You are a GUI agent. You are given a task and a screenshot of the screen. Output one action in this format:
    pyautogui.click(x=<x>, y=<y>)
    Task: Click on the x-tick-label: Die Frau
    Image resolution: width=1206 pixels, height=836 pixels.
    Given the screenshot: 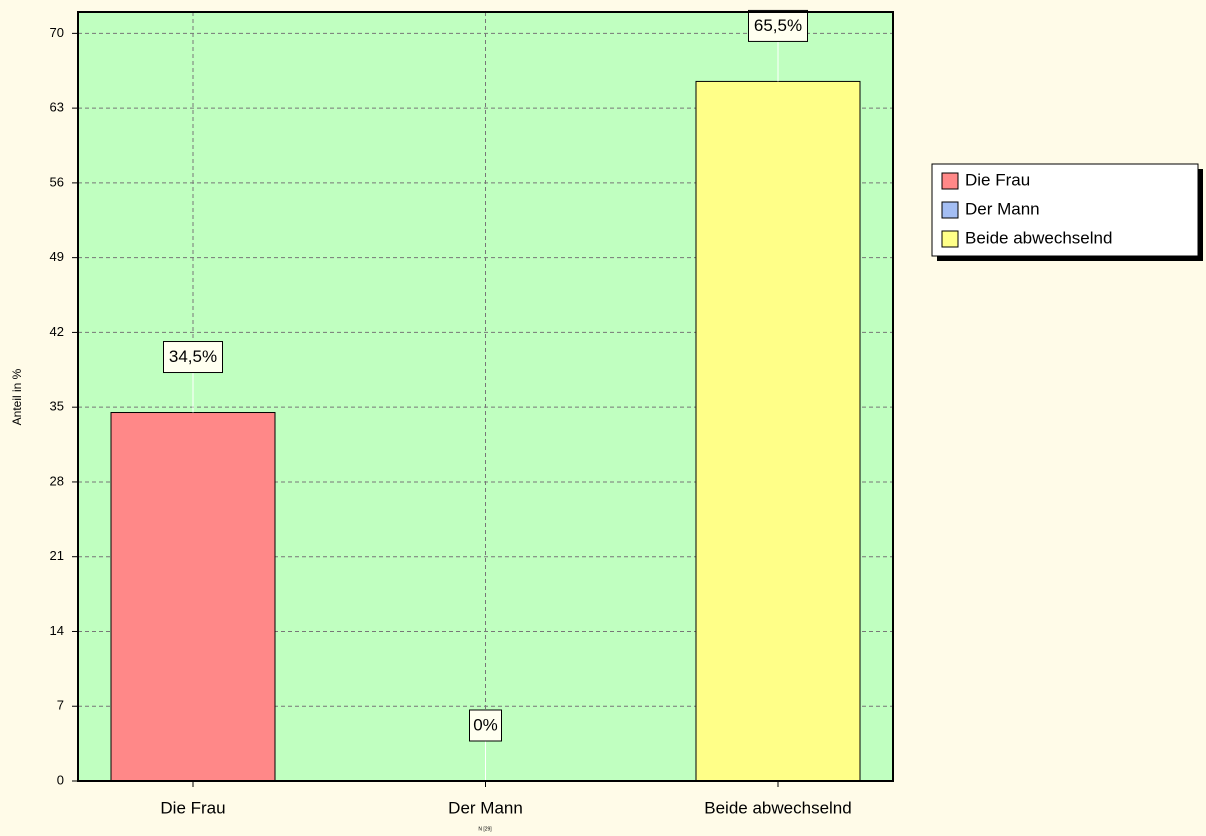 What is the action you would take?
    pyautogui.click(x=192, y=807)
    